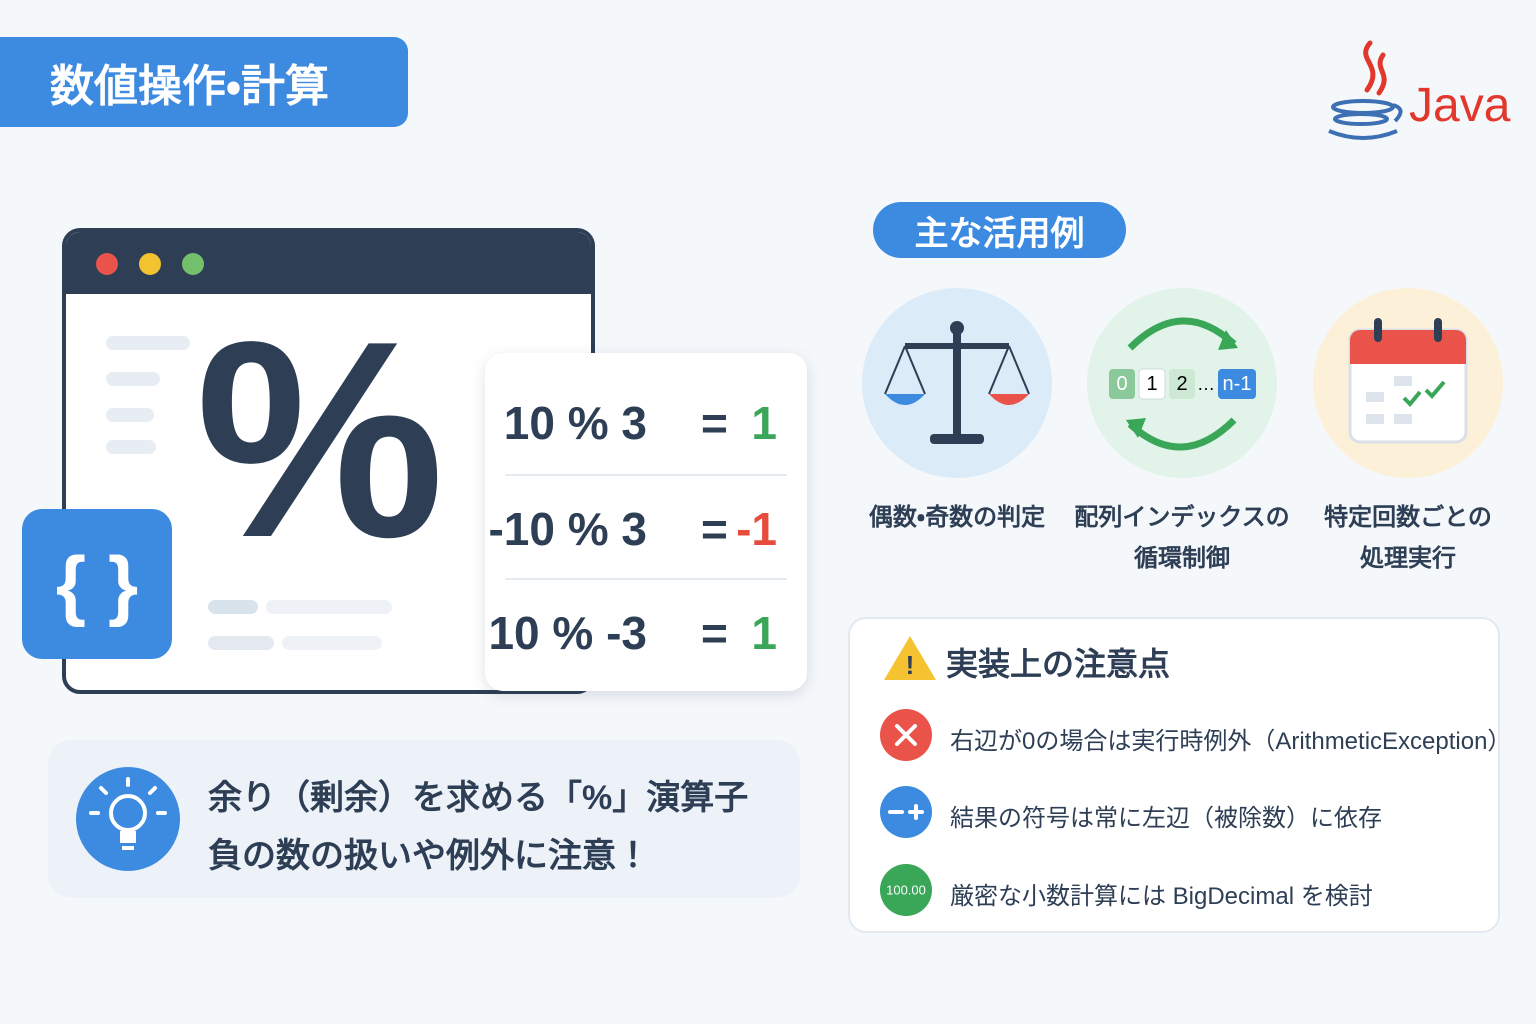  I want to click on page-title: 数値操作・計算, so click(204, 82).